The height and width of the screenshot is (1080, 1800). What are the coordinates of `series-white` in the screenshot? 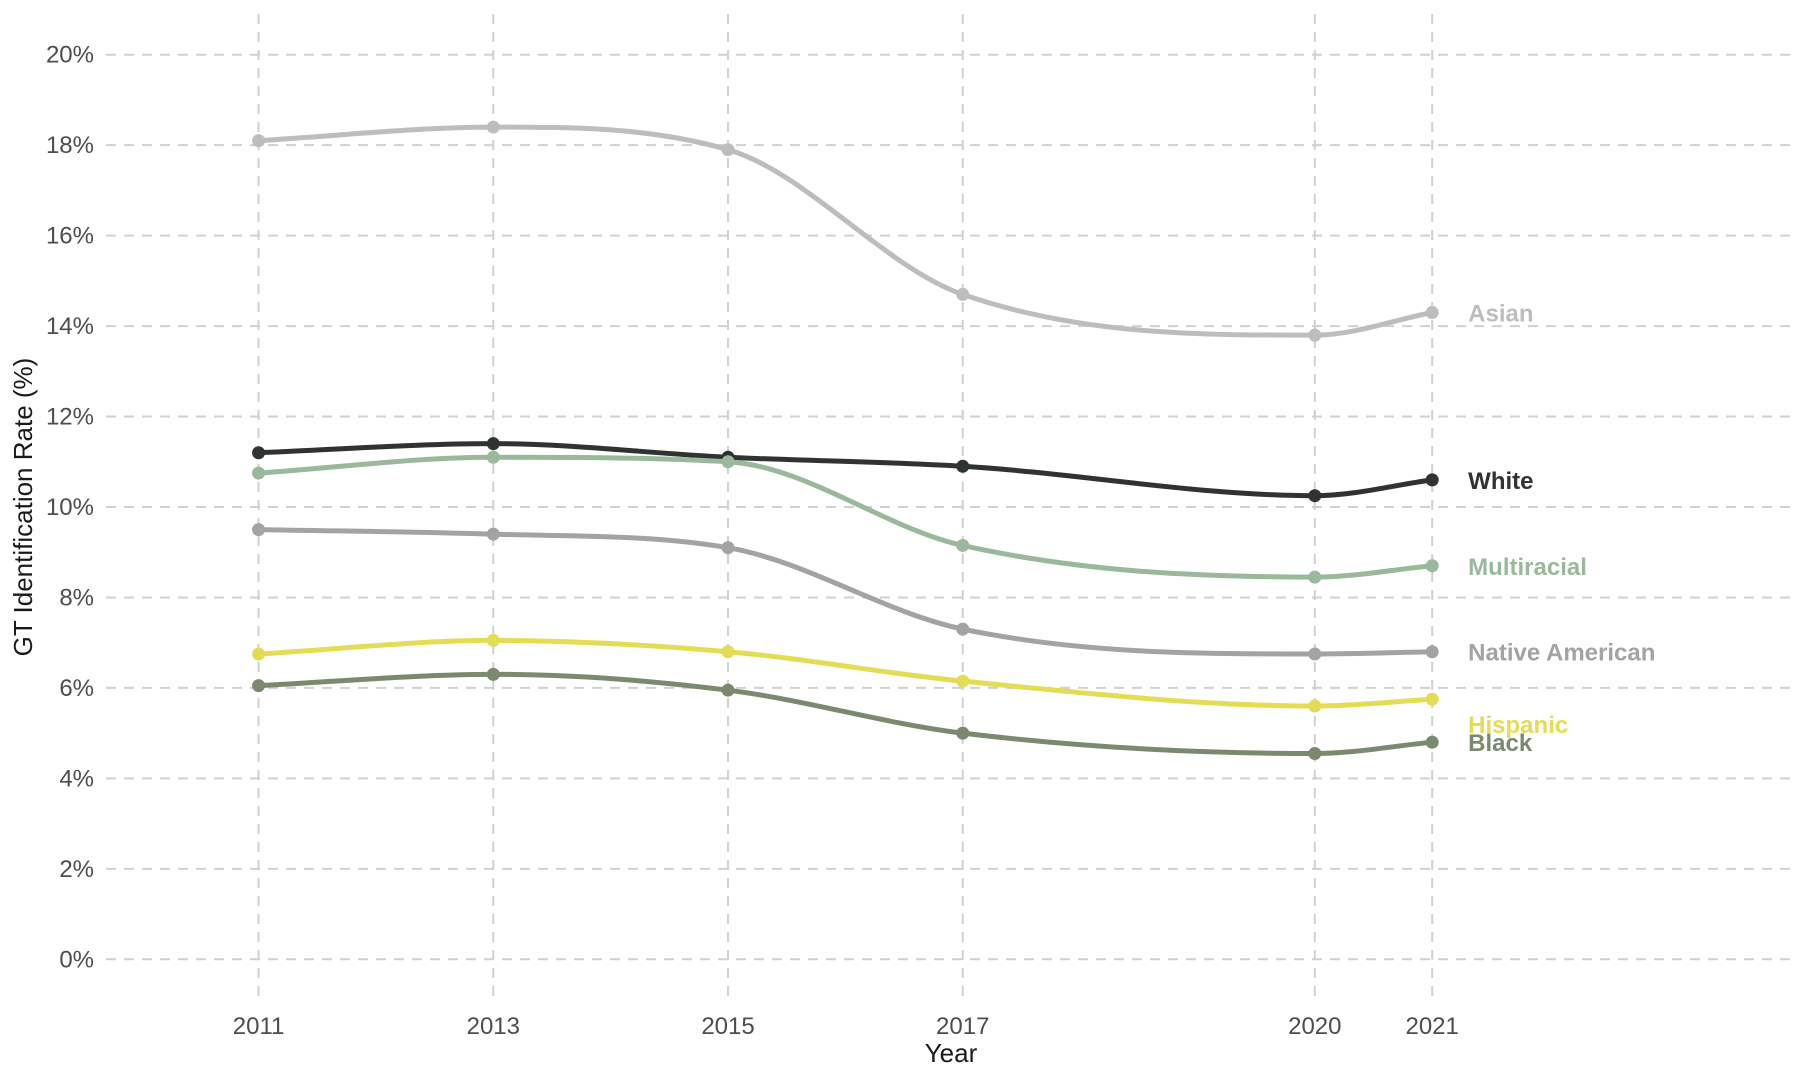 It's located at (845, 470).